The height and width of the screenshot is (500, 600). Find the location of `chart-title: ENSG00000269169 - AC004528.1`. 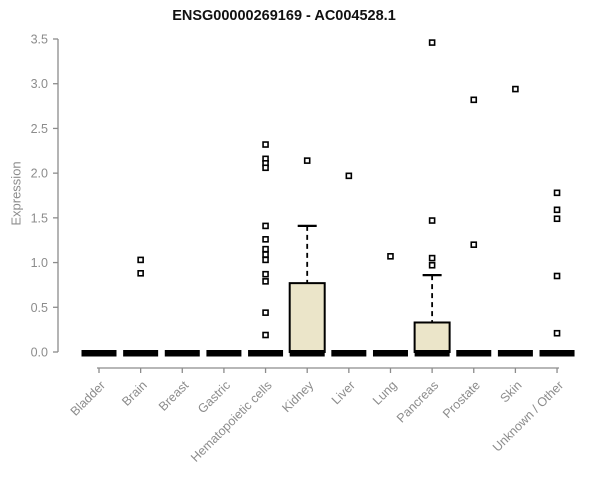

chart-title: ENSG00000269169 - AC004528.1 is located at coordinates (284, 16).